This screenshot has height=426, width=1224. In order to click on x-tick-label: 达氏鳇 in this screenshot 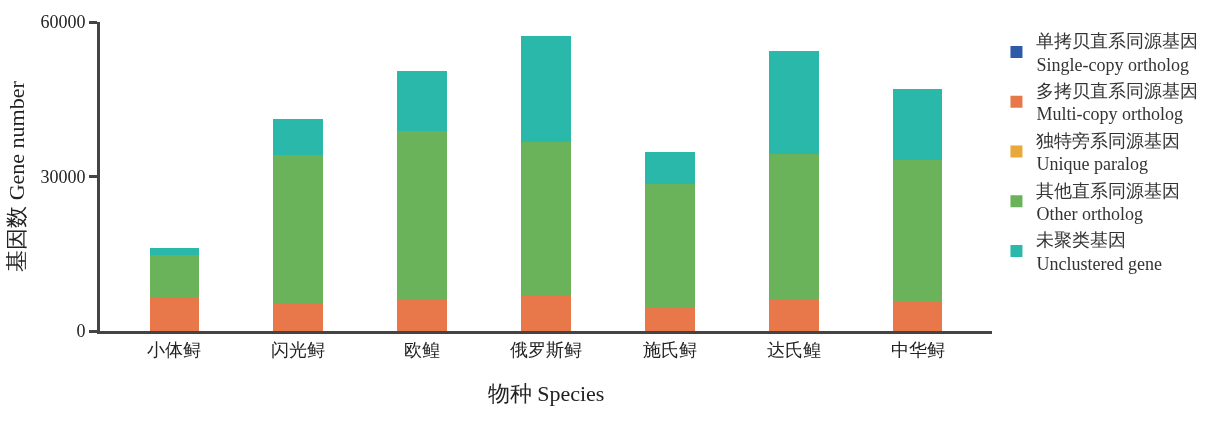, I will do `click(793, 349)`.